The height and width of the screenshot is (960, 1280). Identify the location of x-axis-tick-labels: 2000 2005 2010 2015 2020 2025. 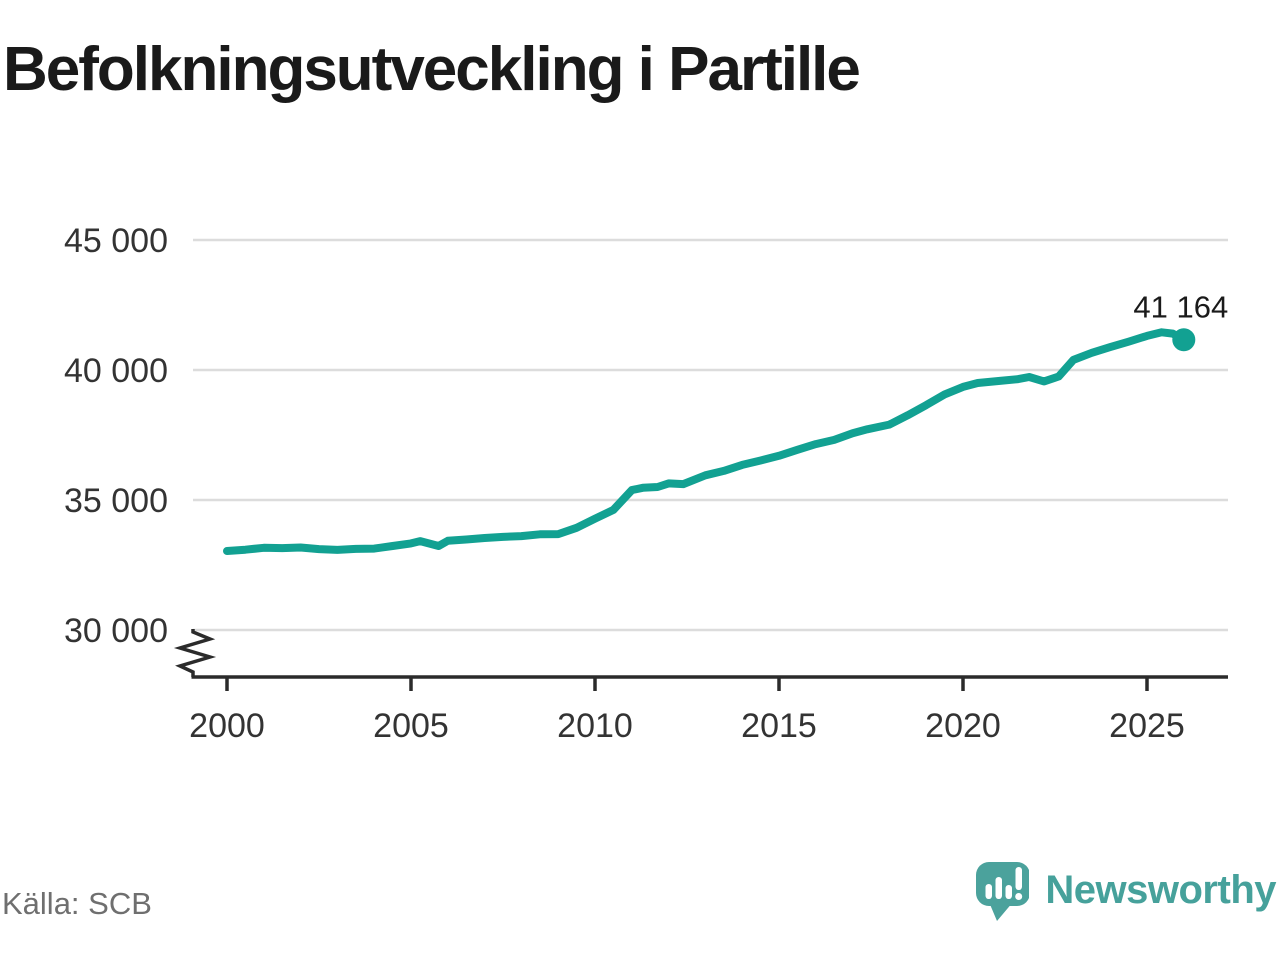
(687, 726).